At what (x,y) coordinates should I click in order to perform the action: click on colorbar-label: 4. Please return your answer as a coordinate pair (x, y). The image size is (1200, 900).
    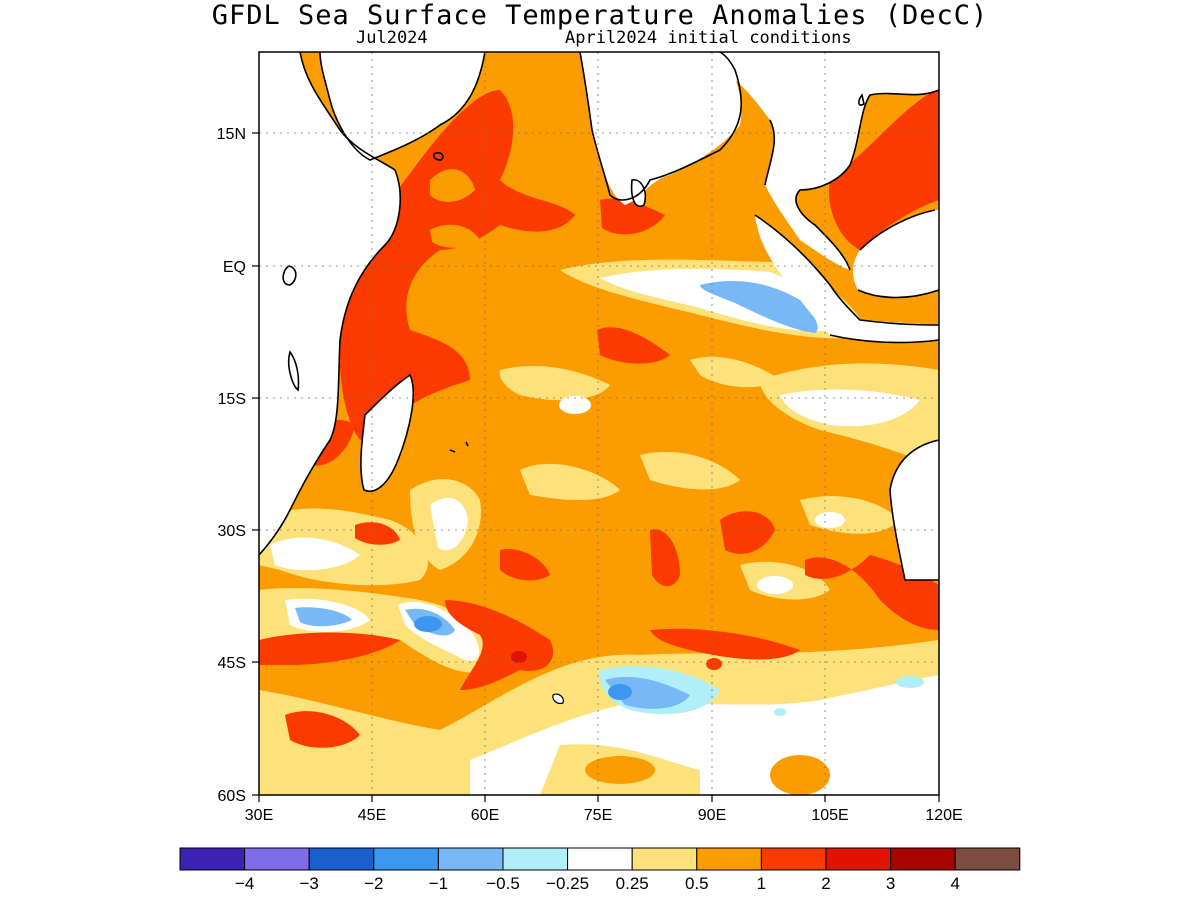
    Looking at the image, I should click on (954, 883).